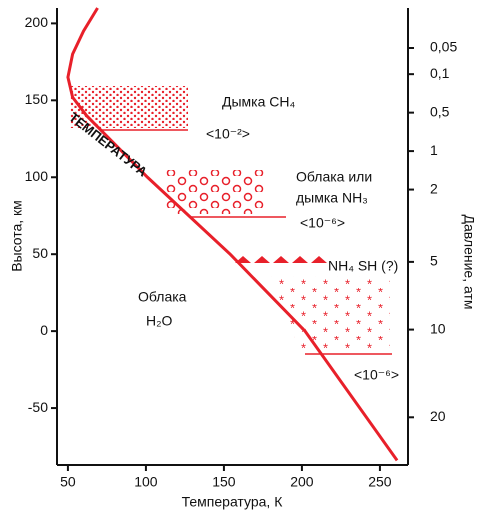 The width and height of the screenshot is (481, 519). Describe the element at coordinates (380, 482) in the screenshot. I see `x-tick-label: 250` at that location.